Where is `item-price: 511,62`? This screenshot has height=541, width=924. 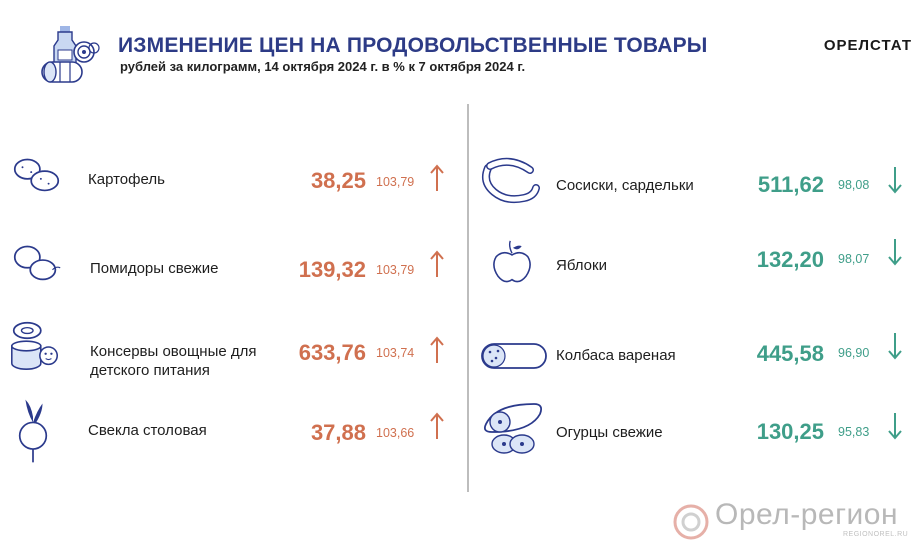
item-price: 511,62 is located at coordinates (790, 184).